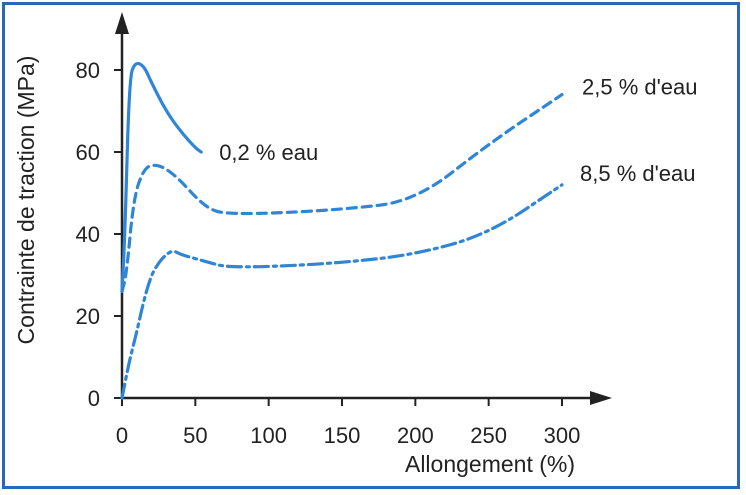  I want to click on y-tick-label: 80, so click(88, 70).